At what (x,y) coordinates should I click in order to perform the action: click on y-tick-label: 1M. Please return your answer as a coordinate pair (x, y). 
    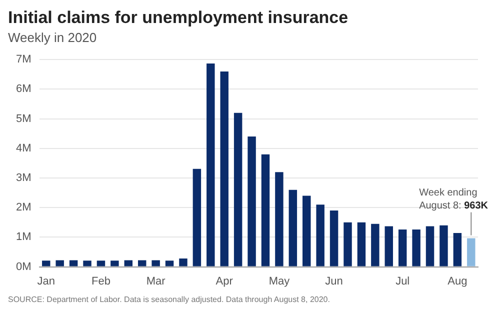
    Looking at the image, I should click on (24, 237).